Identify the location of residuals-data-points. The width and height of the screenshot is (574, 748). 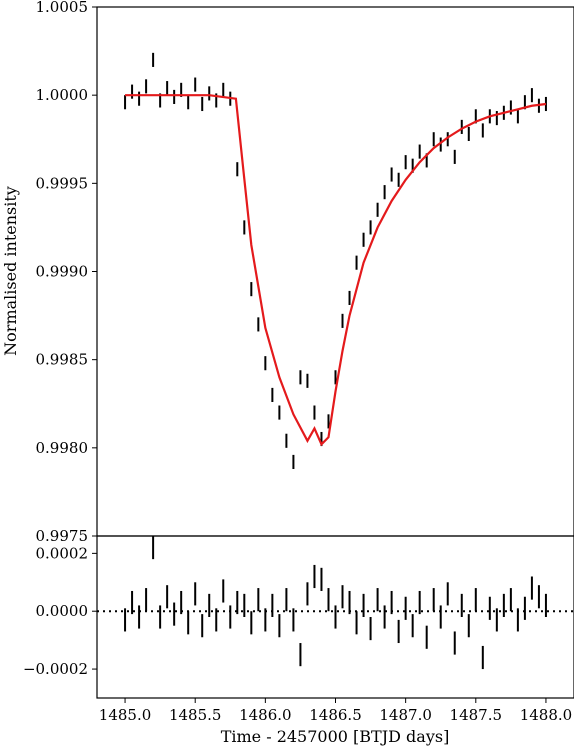
(335, 603).